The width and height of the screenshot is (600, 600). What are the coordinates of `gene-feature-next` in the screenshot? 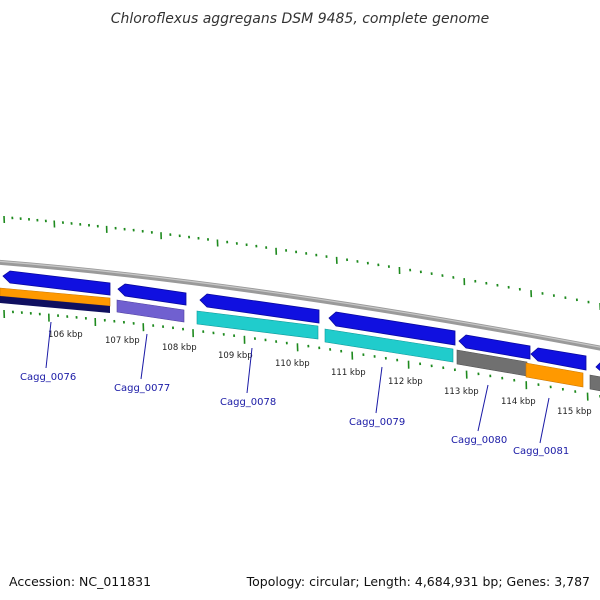 It's located at (597, 367).